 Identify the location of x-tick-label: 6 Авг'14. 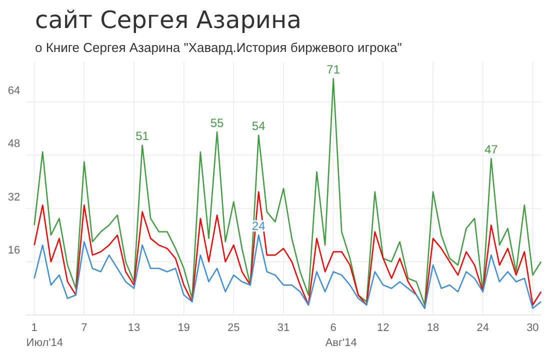
(341, 335).